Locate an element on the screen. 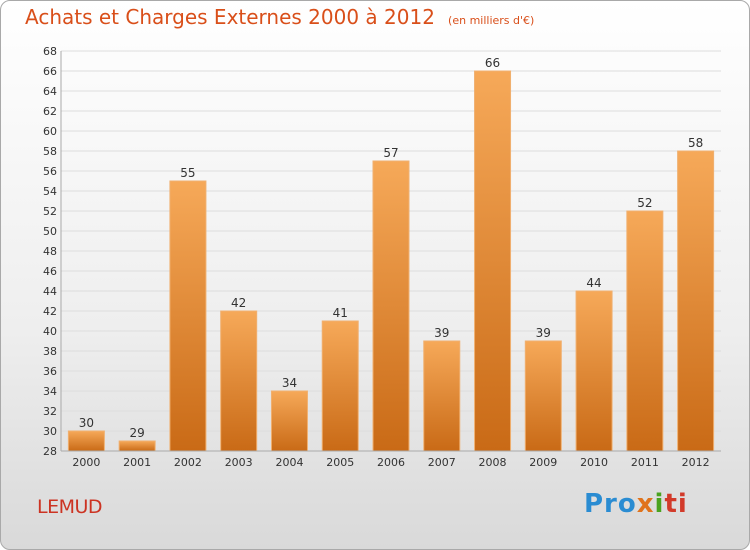  bar-value-label: 57 is located at coordinates (390, 153).